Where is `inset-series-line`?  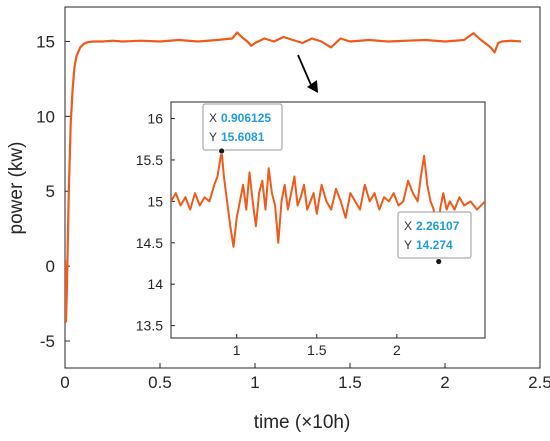
inset-series-line is located at coordinates (328, 206).